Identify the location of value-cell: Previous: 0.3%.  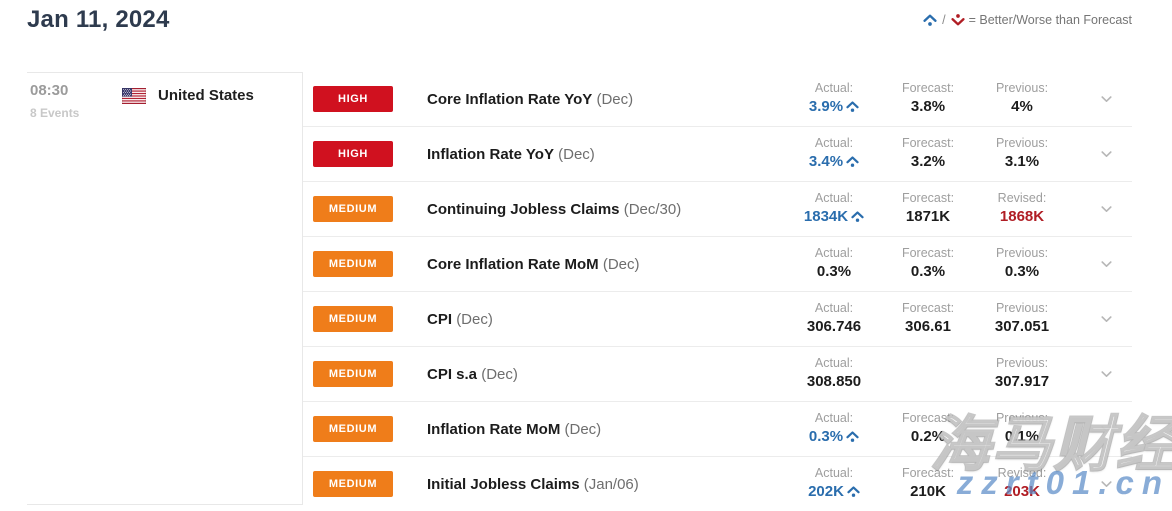
(1022, 264).